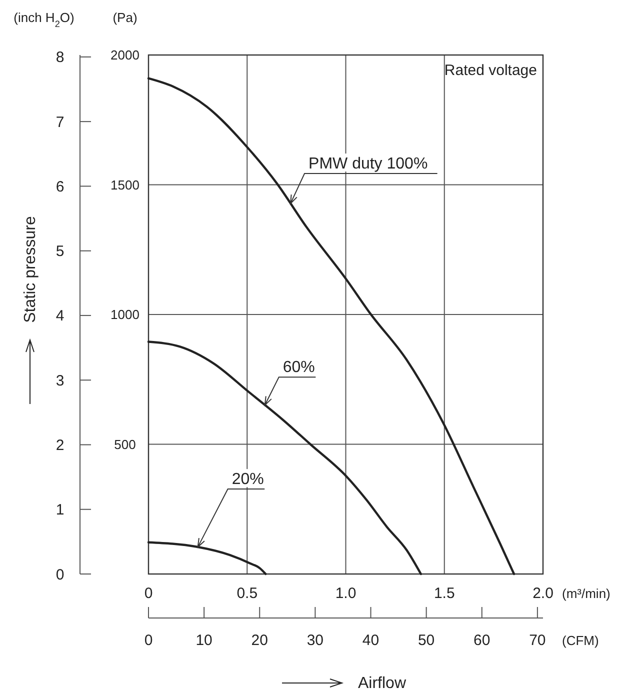 This screenshot has height=690, width=626. I want to click on line-series, so click(207, 558).